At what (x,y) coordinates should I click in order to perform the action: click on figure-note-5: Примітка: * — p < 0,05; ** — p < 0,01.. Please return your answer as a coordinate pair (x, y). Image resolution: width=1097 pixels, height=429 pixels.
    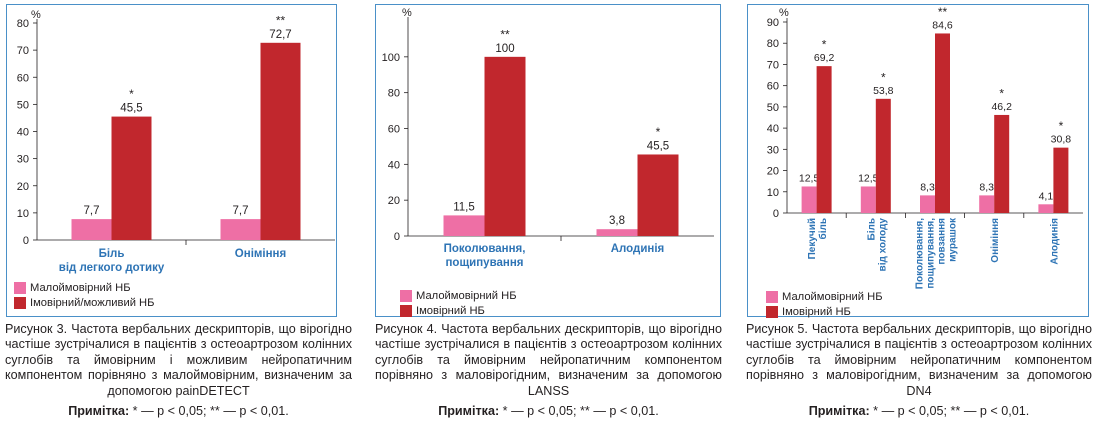
    Looking at the image, I should click on (919, 411).